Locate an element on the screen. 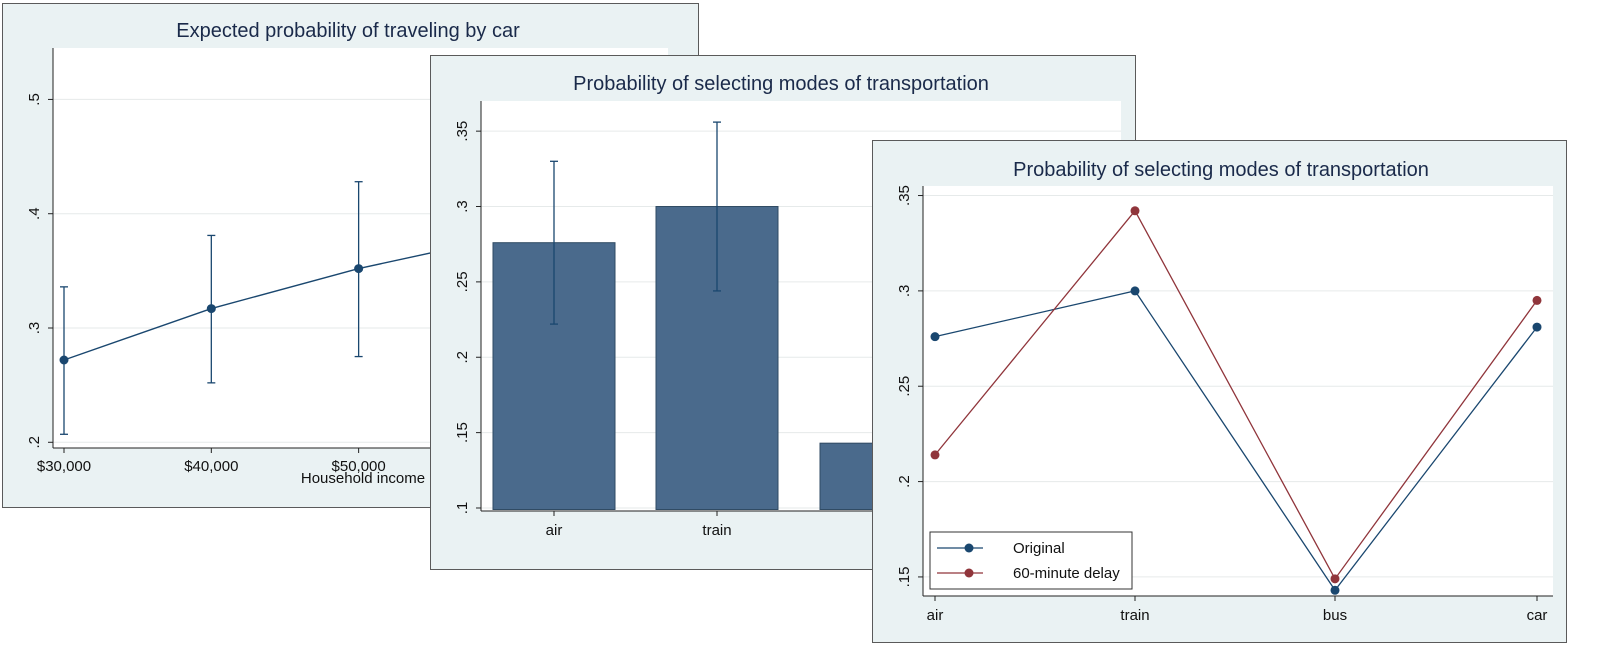 The image size is (1601, 661). chart-title: Expected probability of traveling by car is located at coordinates (348, 31).